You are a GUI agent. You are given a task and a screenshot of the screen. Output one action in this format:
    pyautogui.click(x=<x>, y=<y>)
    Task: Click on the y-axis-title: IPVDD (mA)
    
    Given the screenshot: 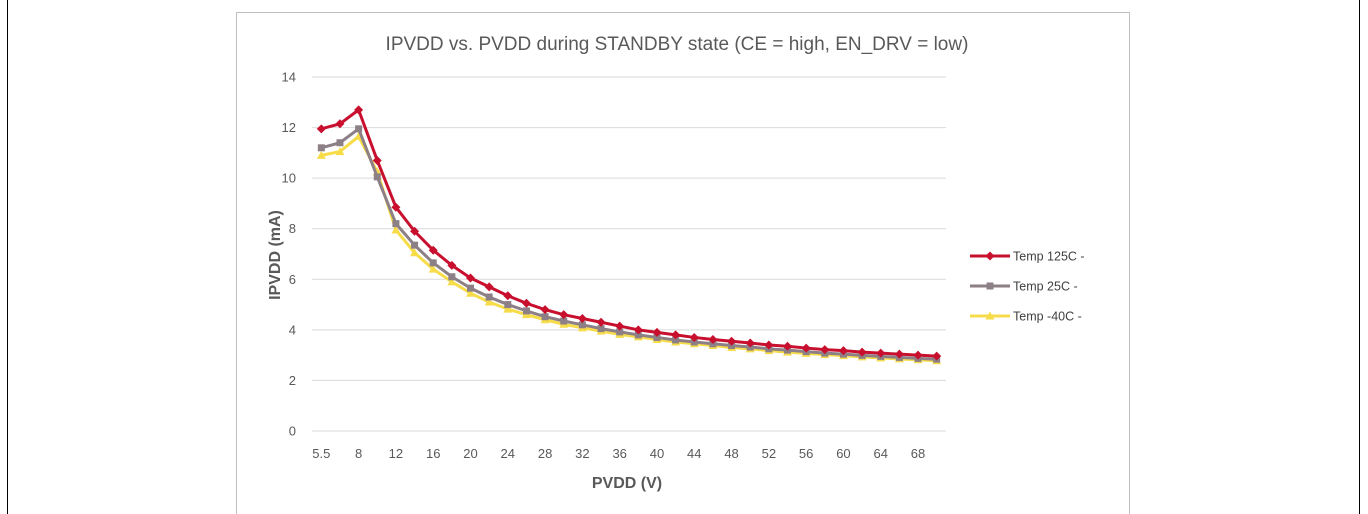 What is the action you would take?
    pyautogui.click(x=275, y=255)
    